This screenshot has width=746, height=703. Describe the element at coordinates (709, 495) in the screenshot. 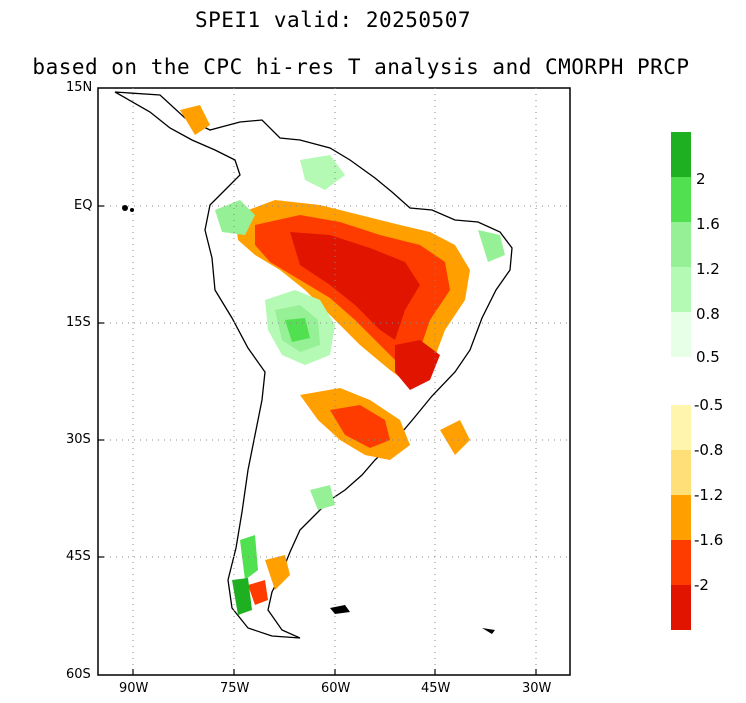

I see `colorbar-label: -1.2` at that location.